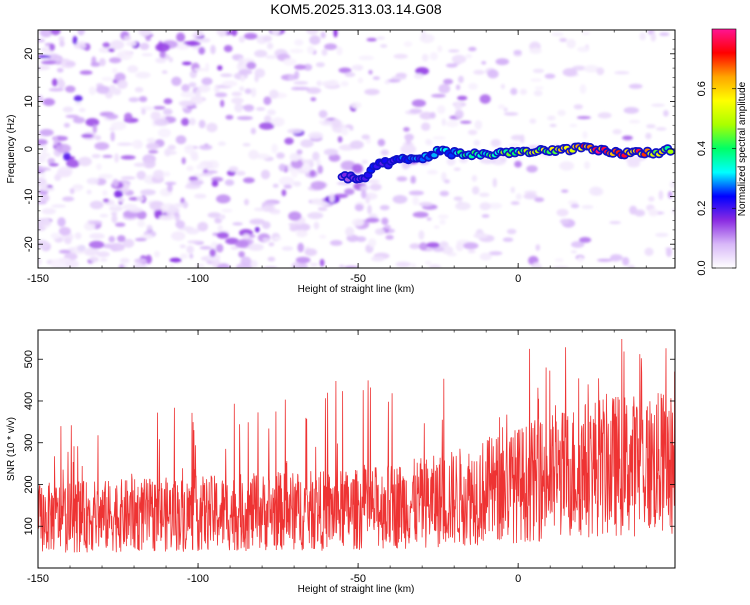 The image size is (750, 605). What do you see at coordinates (11, 149) in the screenshot?
I see `spectrogram-y-axis-label: Frequency (Hz)` at bounding box center [11, 149].